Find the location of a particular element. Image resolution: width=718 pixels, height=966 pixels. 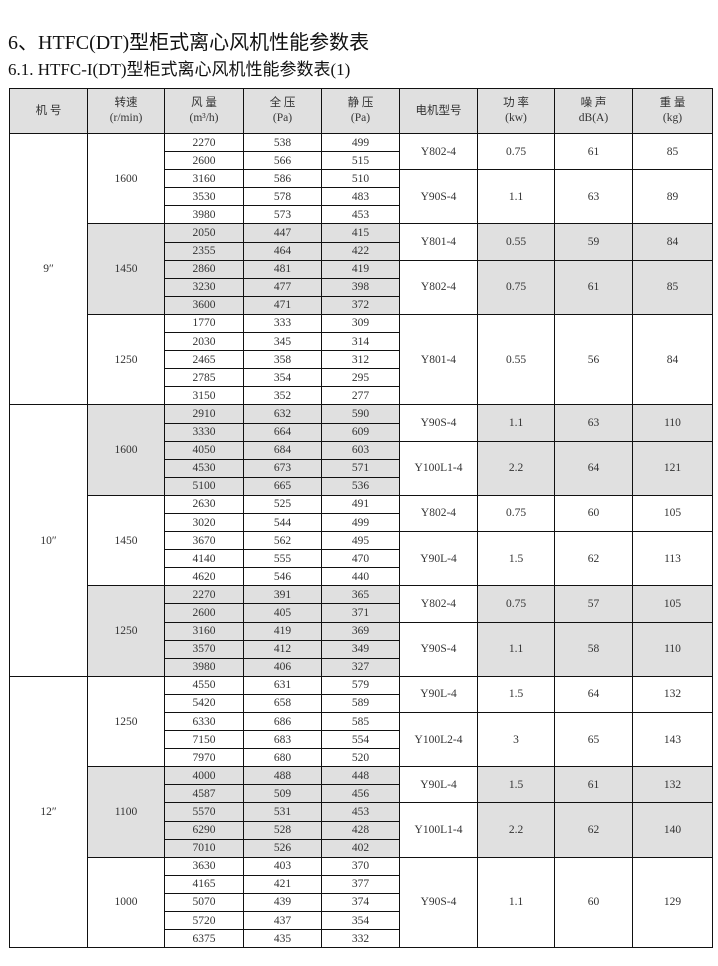

static-pressure-cell: 295 is located at coordinates (360, 378).